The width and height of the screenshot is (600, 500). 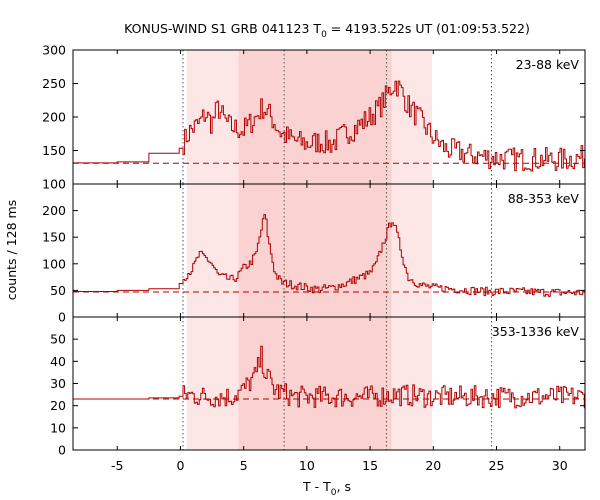 I want to click on x-tick-label: 25, so click(x=497, y=465).